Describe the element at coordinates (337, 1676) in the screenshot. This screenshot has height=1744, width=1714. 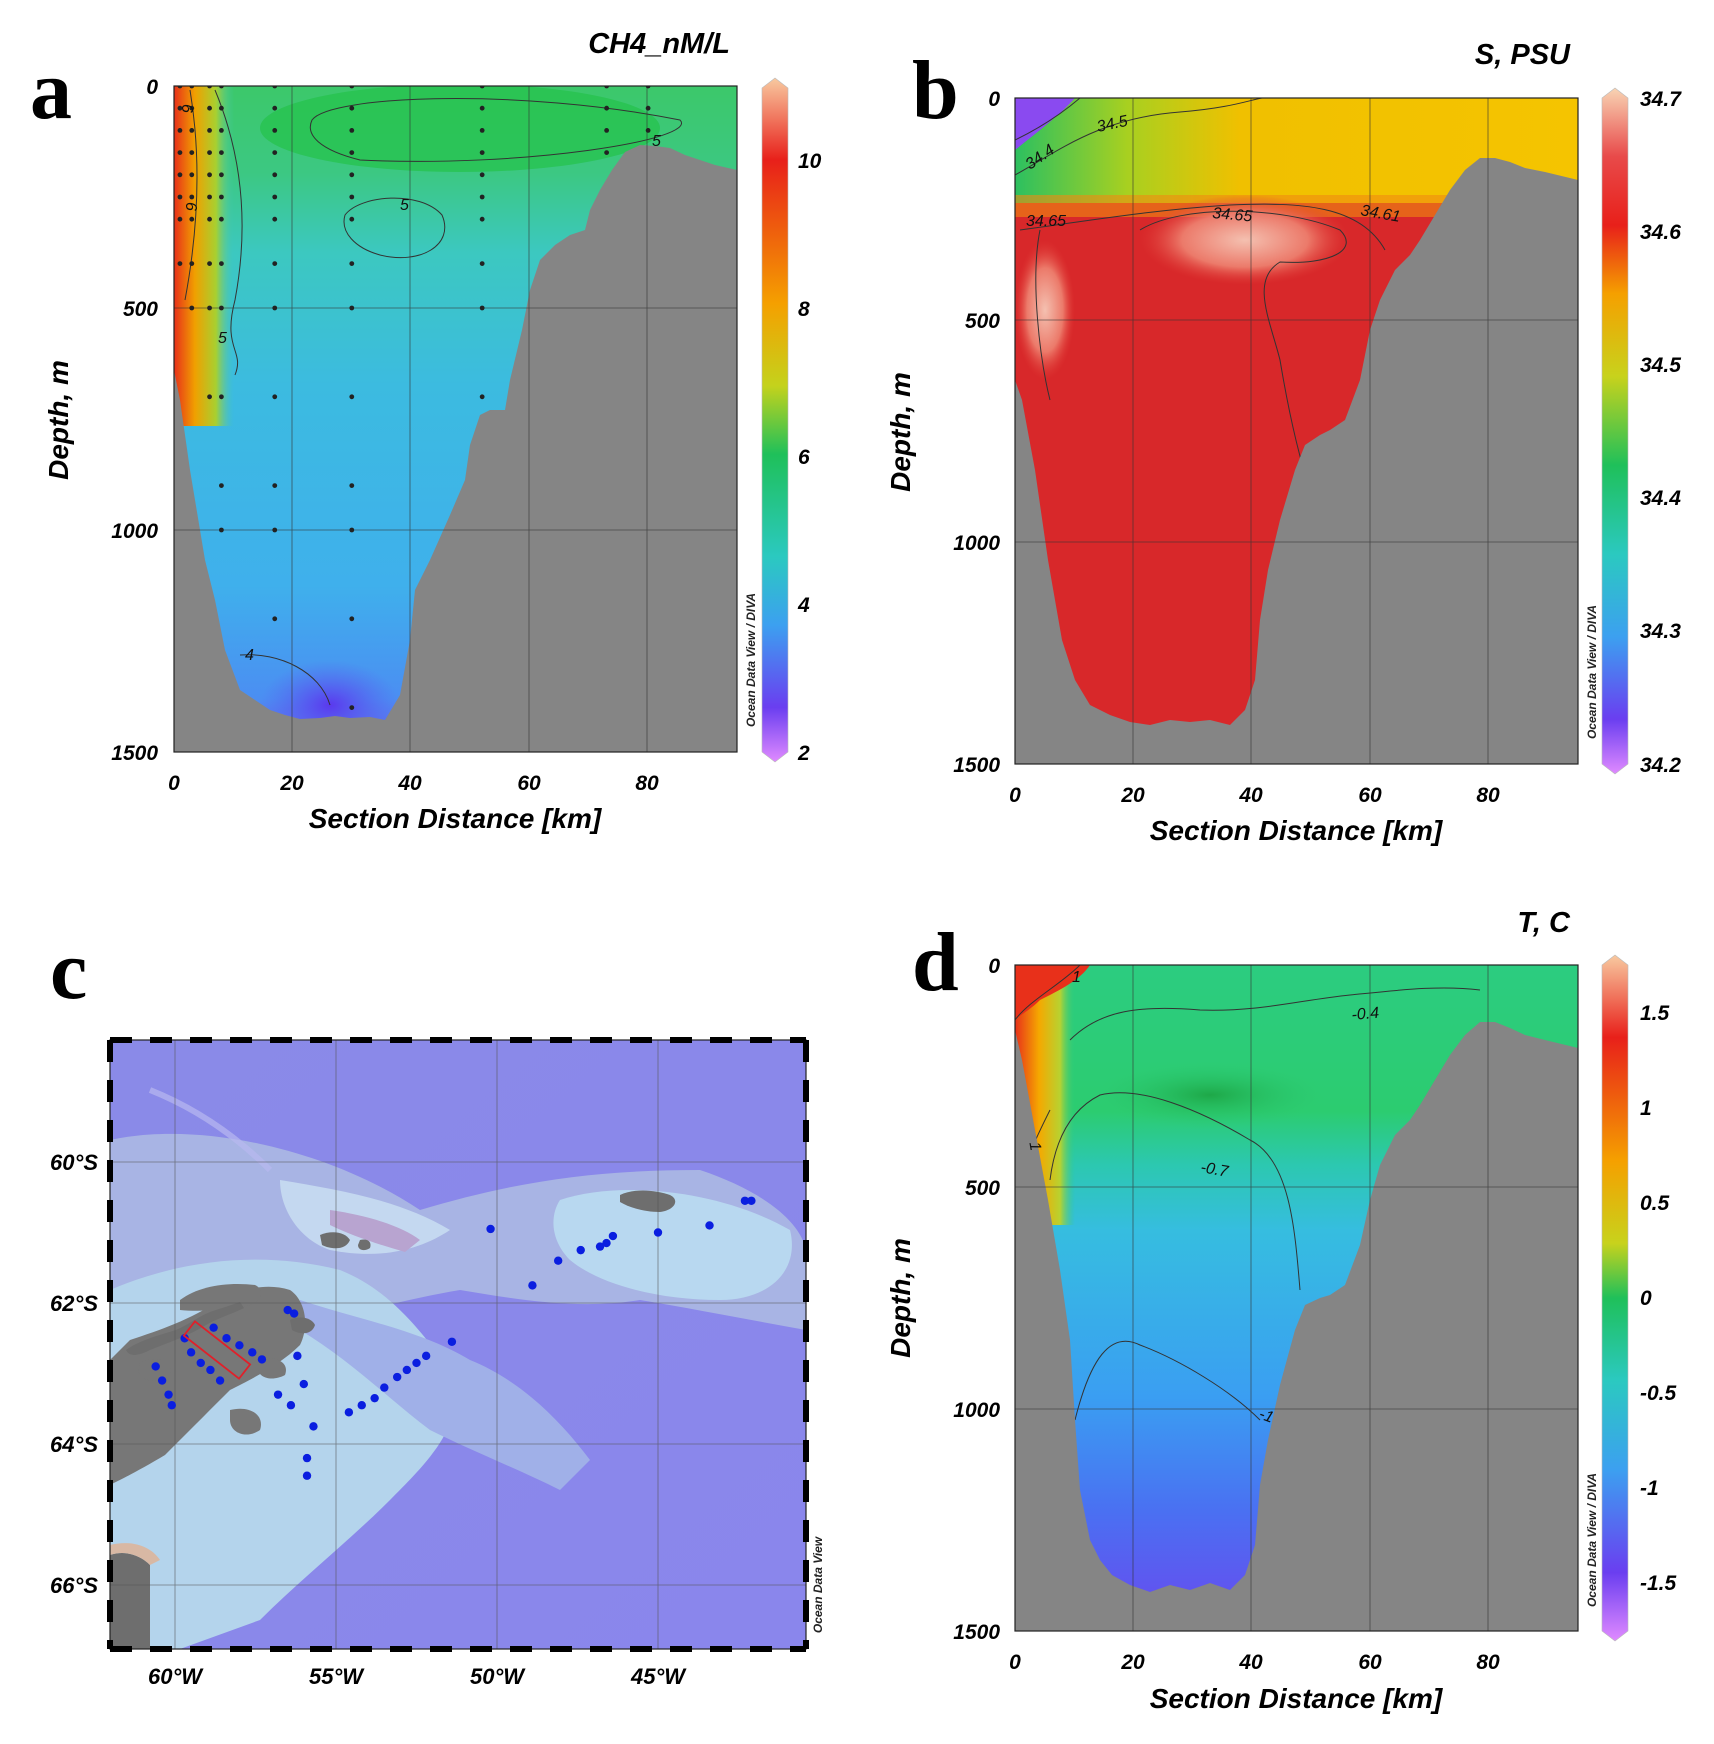
I see `lon-label: 55°W` at that location.